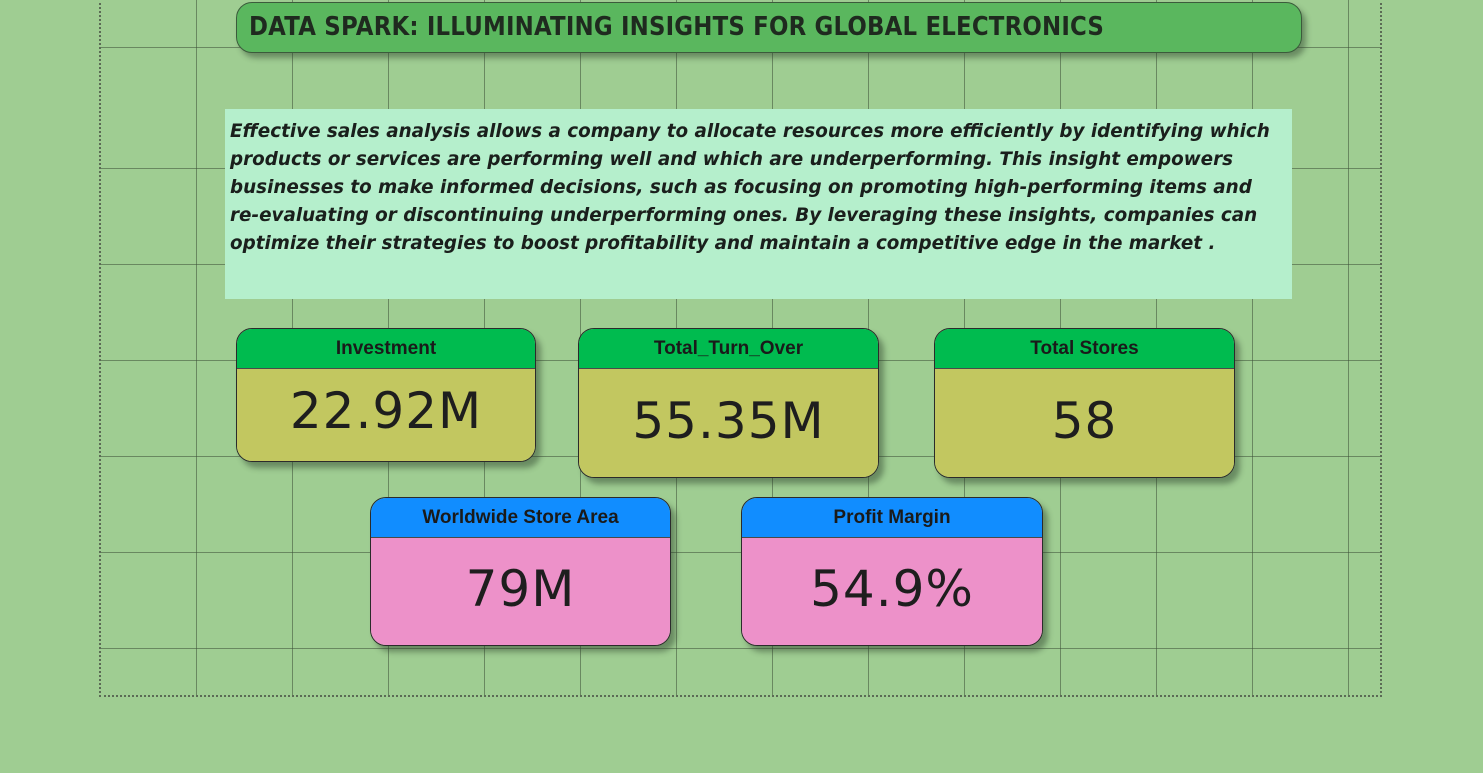 This screenshot has width=1483, height=773. What do you see at coordinates (386, 349) in the screenshot?
I see `kpi-label: Investment` at bounding box center [386, 349].